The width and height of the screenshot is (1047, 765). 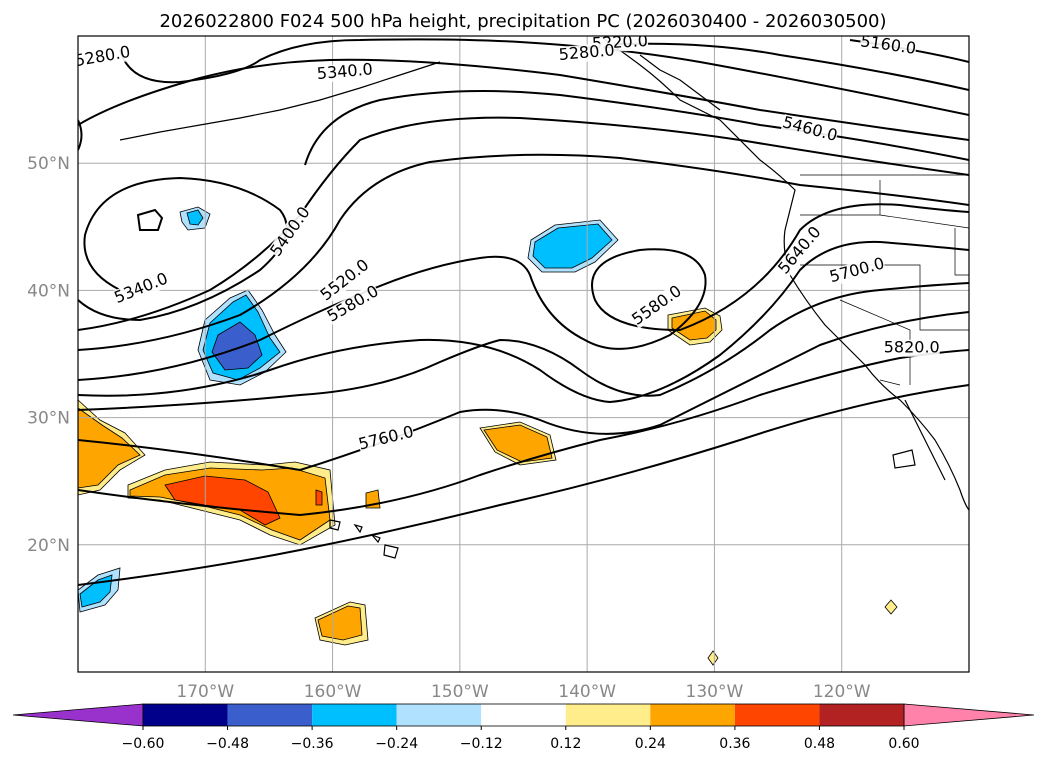 I want to click on lat-tick-label: 50°N, so click(x=48, y=164).